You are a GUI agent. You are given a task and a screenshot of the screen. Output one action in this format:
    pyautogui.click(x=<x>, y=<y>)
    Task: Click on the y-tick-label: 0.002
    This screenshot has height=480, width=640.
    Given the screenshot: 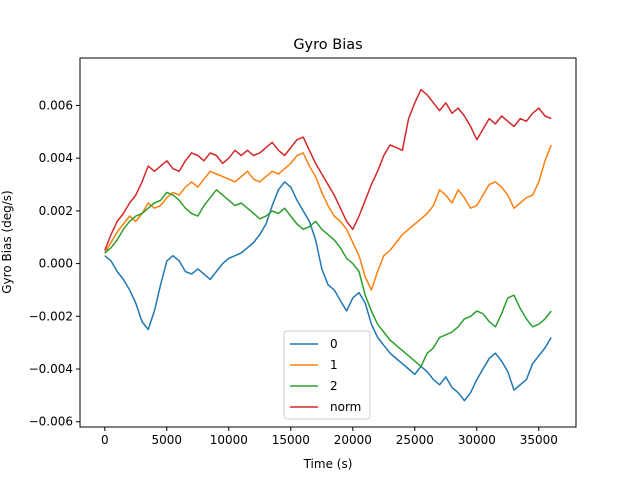 What is the action you would take?
    pyautogui.click(x=56, y=211)
    